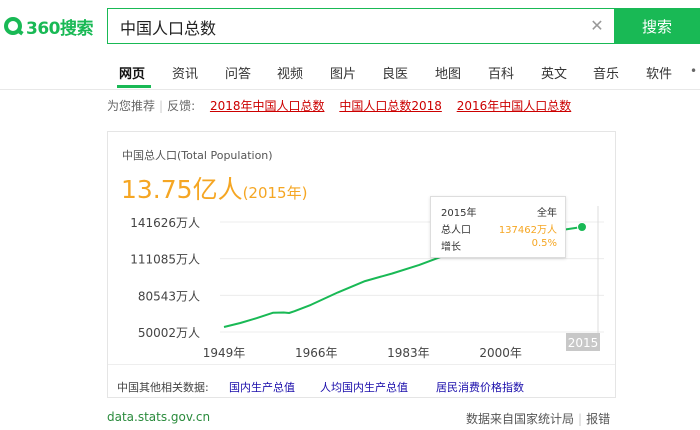 Image resolution: width=700 pixels, height=430 pixels. I want to click on source-note: 数据来自国家统计局 | 报错, so click(538, 418).